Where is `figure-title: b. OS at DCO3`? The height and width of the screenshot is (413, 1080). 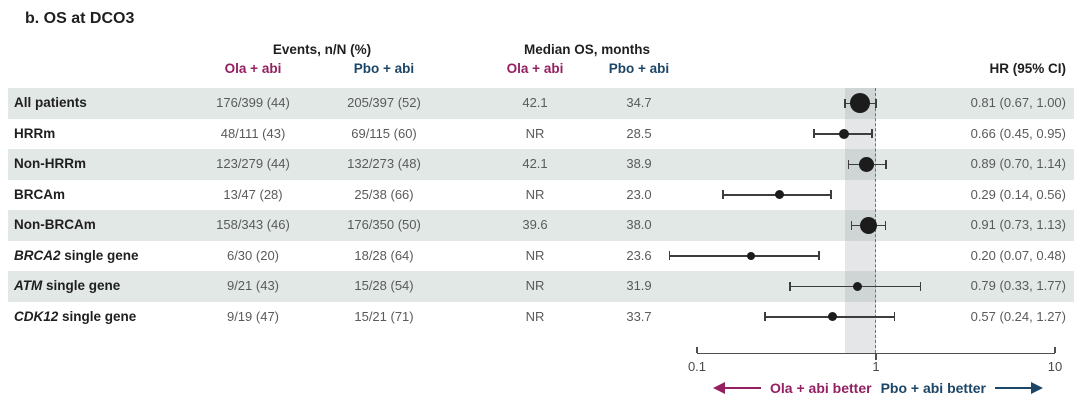
figure-title: b. OS at DCO3 is located at coordinates (80, 18).